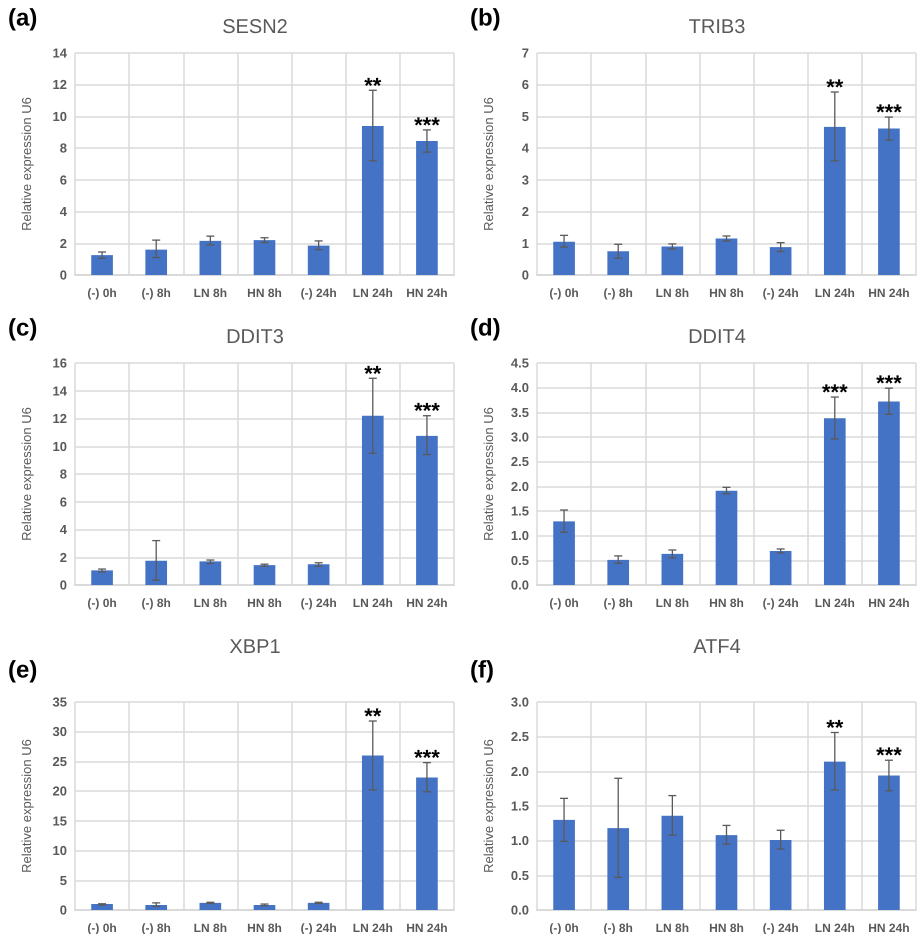 Image resolution: width=924 pixels, height=934 pixels. Describe the element at coordinates (525, 243) in the screenshot. I see `y-tick-label: 1` at that location.